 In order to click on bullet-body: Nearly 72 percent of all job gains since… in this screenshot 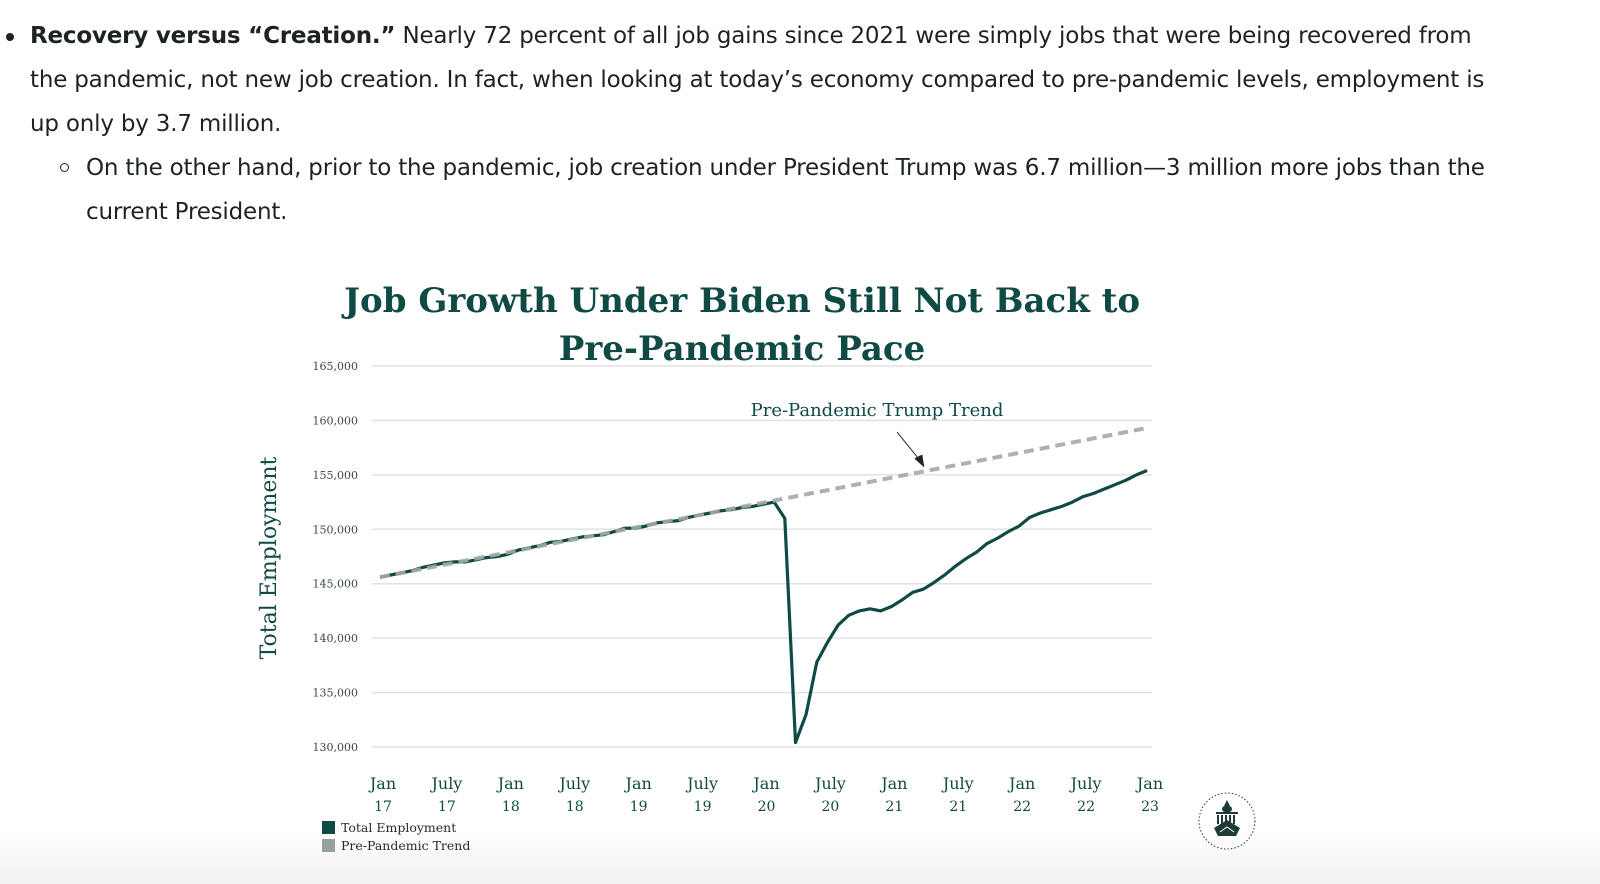, I will do `click(757, 80)`.